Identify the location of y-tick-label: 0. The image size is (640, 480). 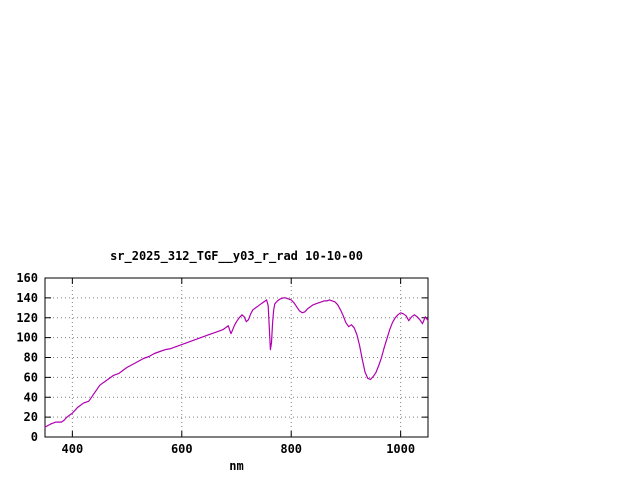
(34, 437).